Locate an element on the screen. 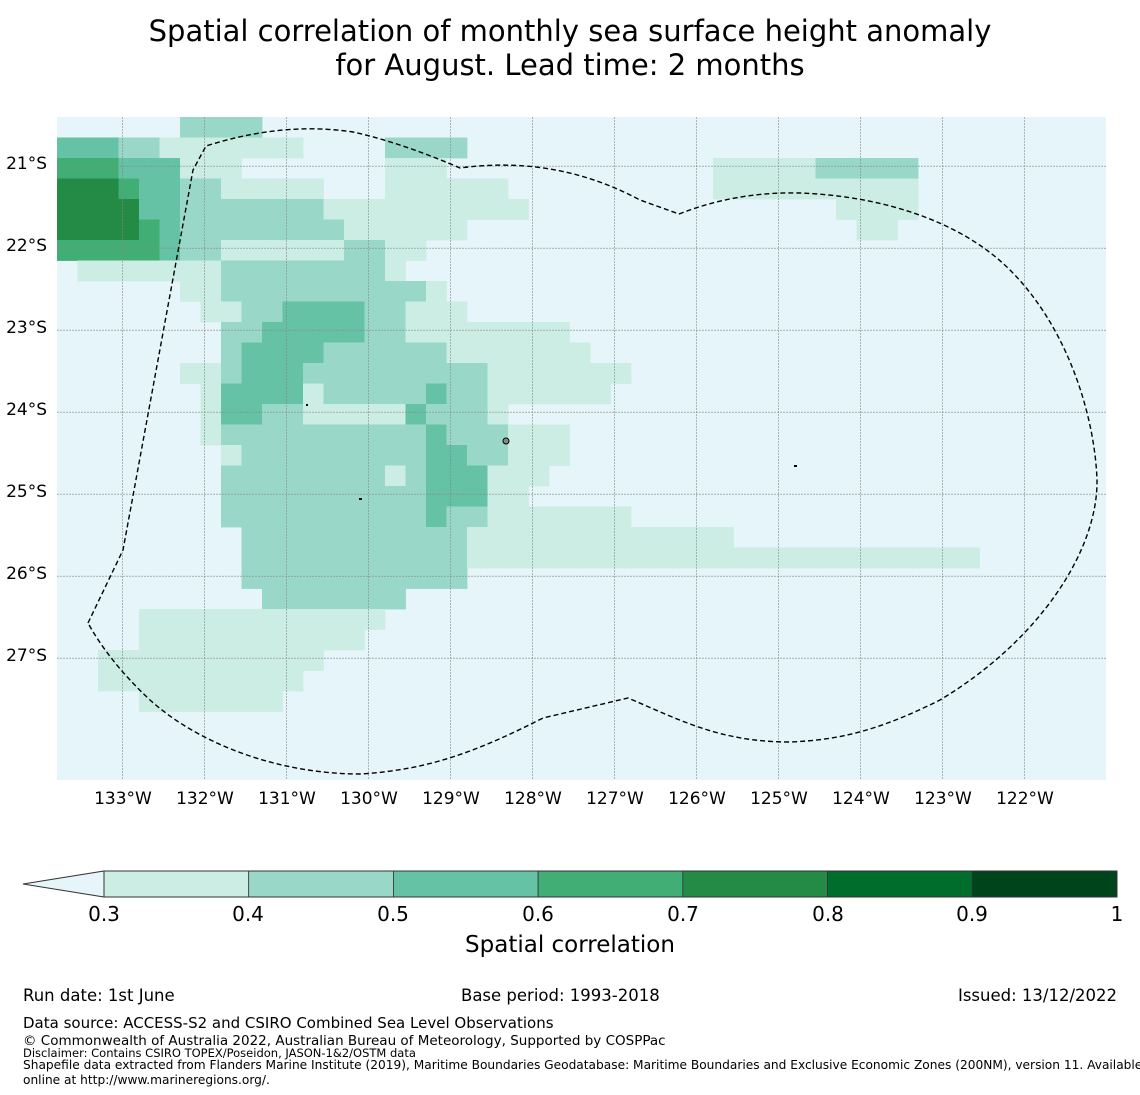  island-marker is located at coordinates (795, 466).